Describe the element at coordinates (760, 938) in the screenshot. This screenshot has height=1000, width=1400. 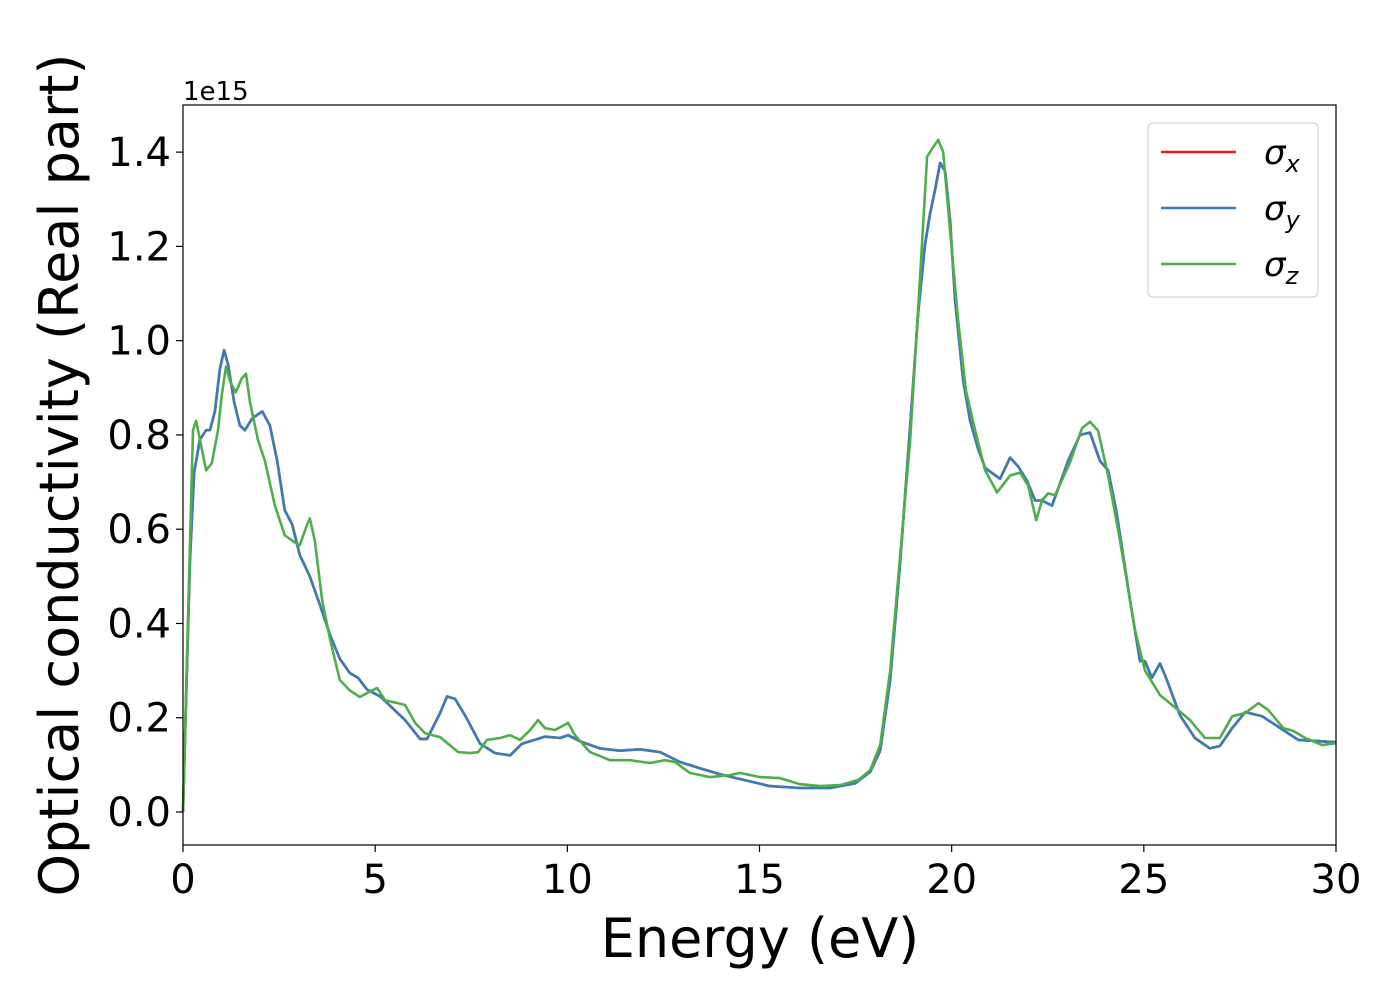
I see `x-axis-label: Energy (eV)` at that location.